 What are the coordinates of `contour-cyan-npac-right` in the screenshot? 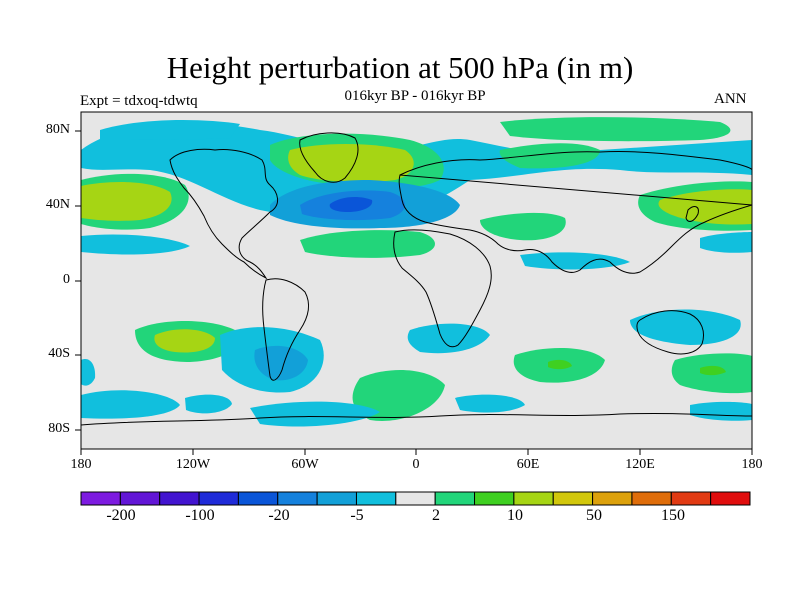 It's located at (726, 242).